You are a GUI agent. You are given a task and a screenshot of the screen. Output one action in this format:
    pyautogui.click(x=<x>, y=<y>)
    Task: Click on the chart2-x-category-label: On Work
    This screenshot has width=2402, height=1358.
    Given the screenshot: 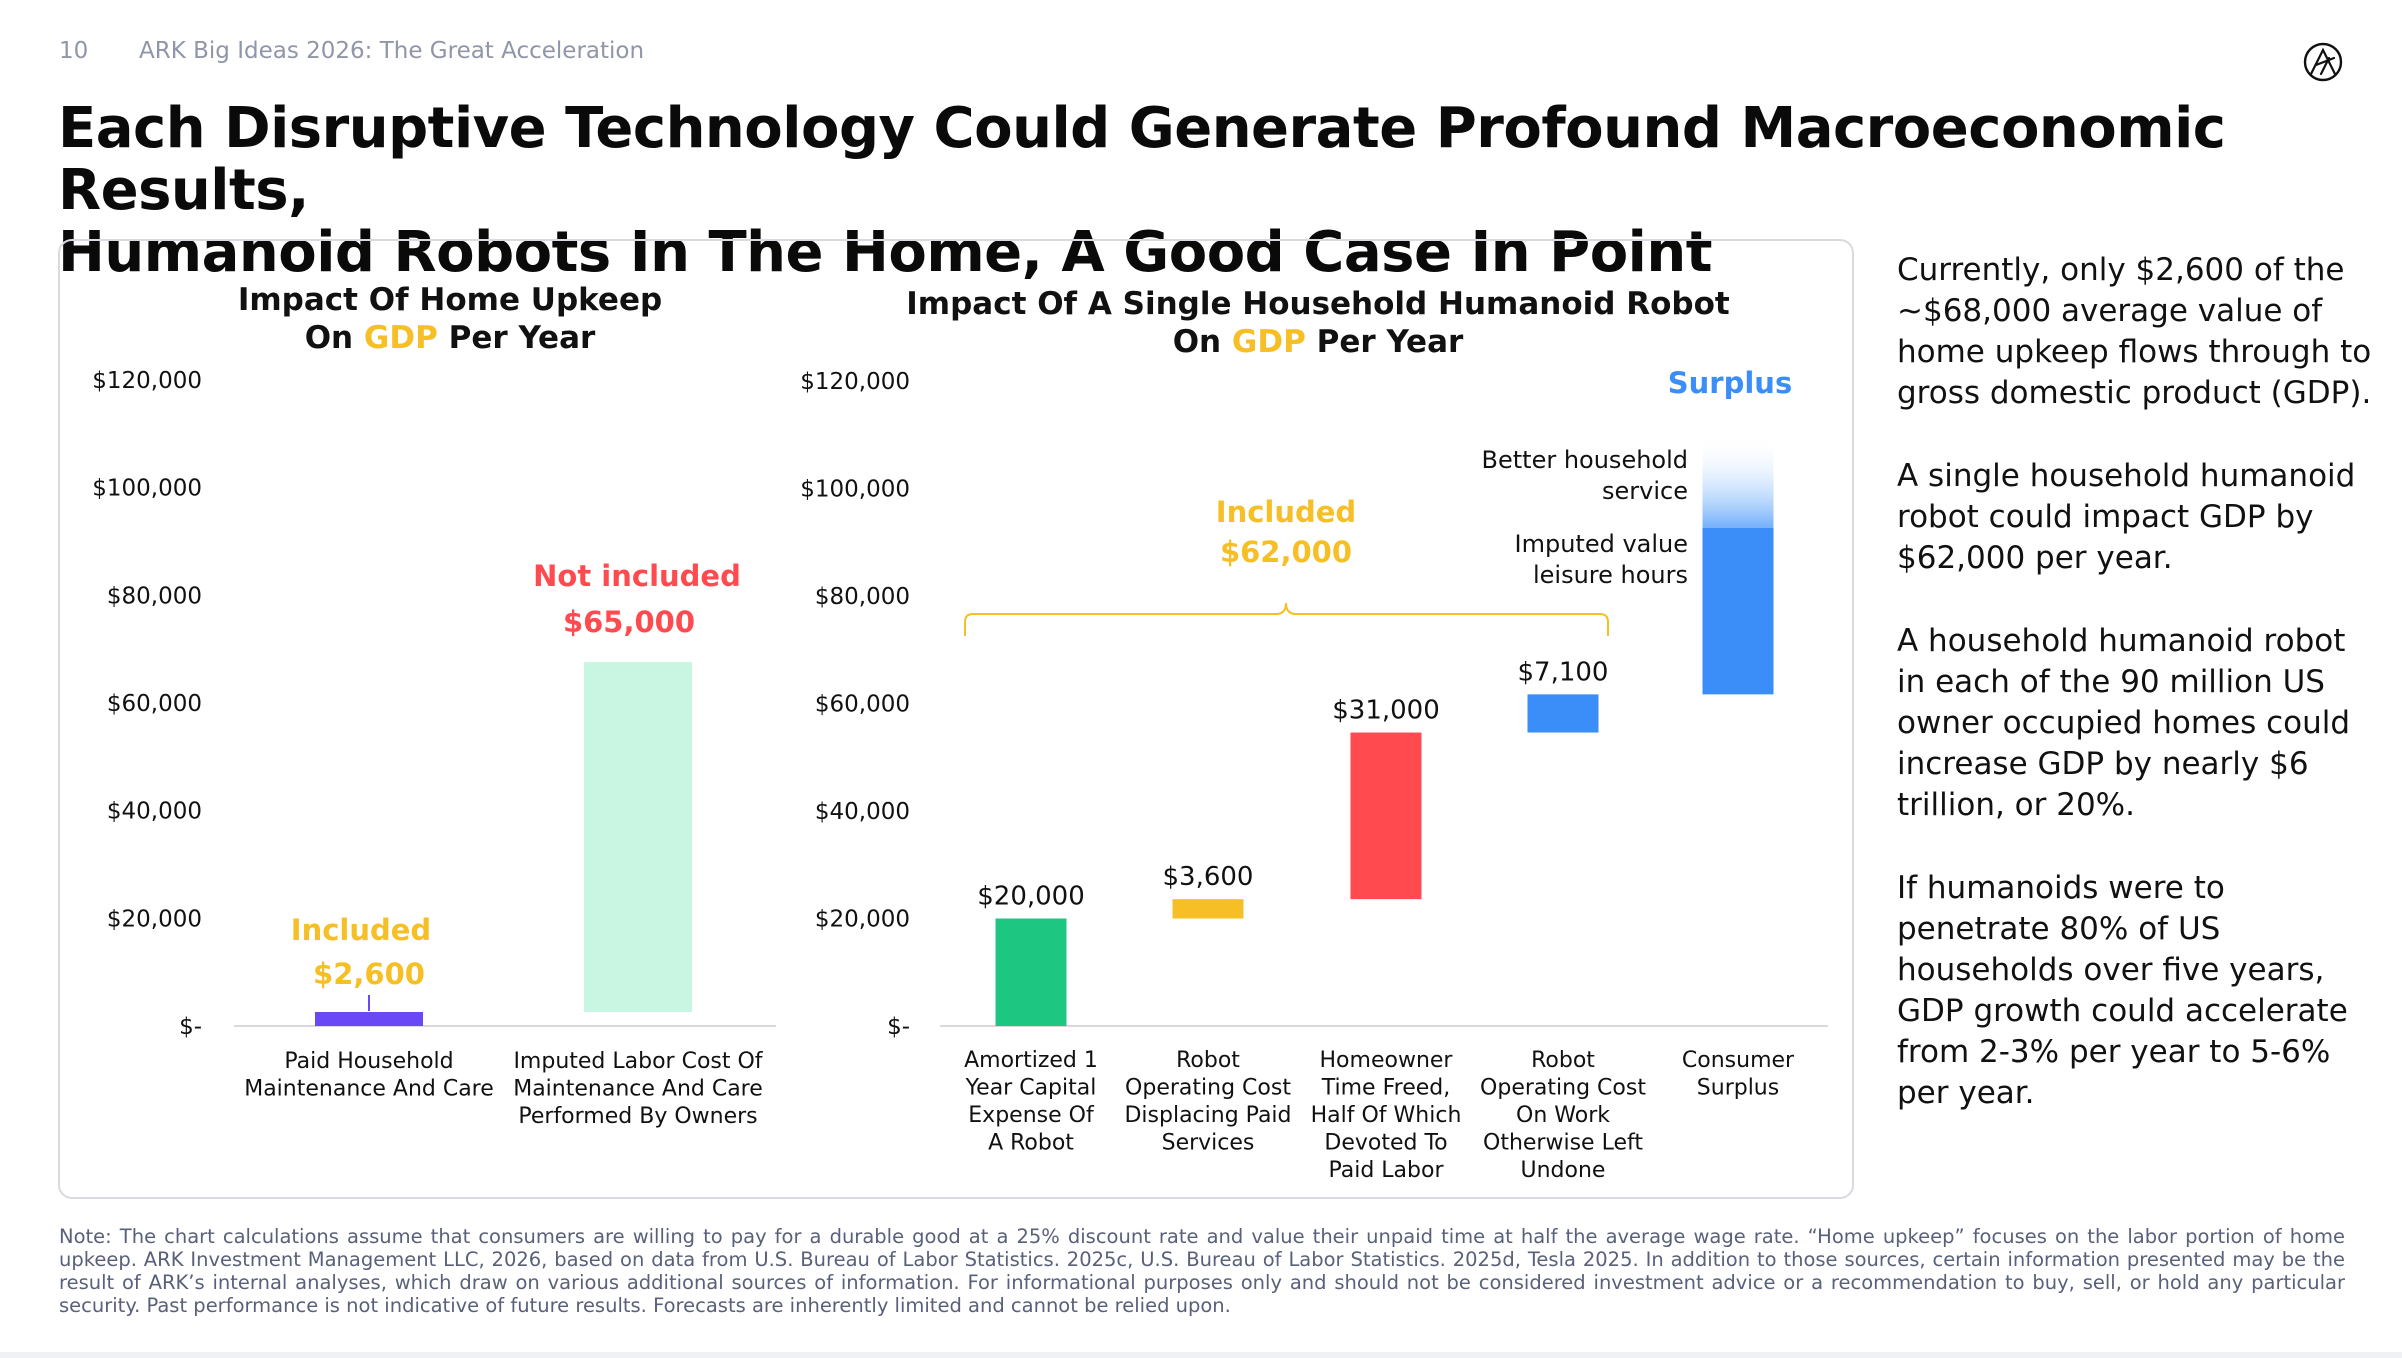 What is the action you would take?
    pyautogui.click(x=1563, y=1115)
    